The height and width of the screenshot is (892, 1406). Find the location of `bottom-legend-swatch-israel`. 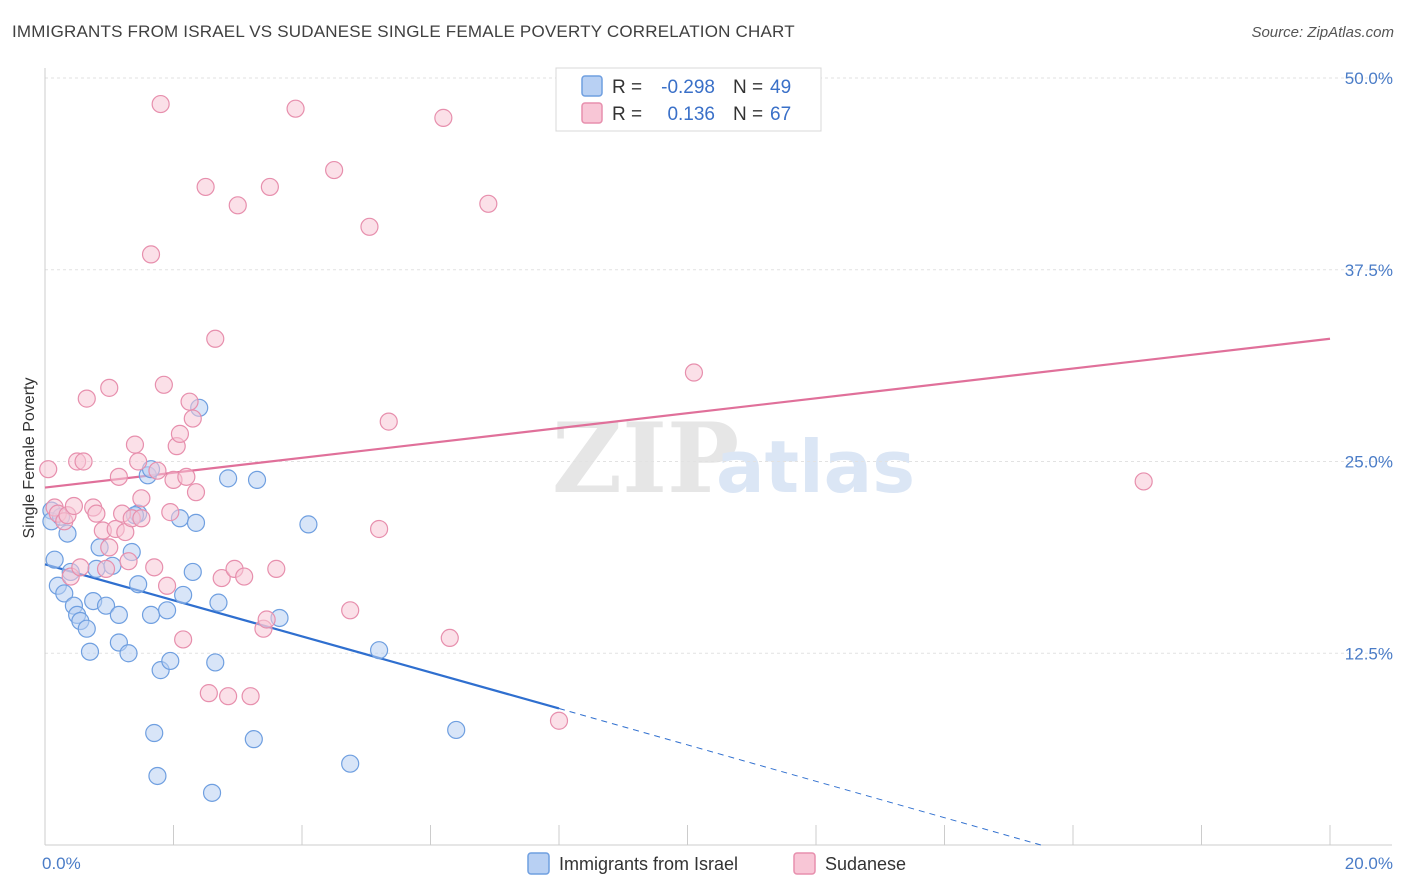

bottom-legend-swatch-israel is located at coordinates (538, 863).